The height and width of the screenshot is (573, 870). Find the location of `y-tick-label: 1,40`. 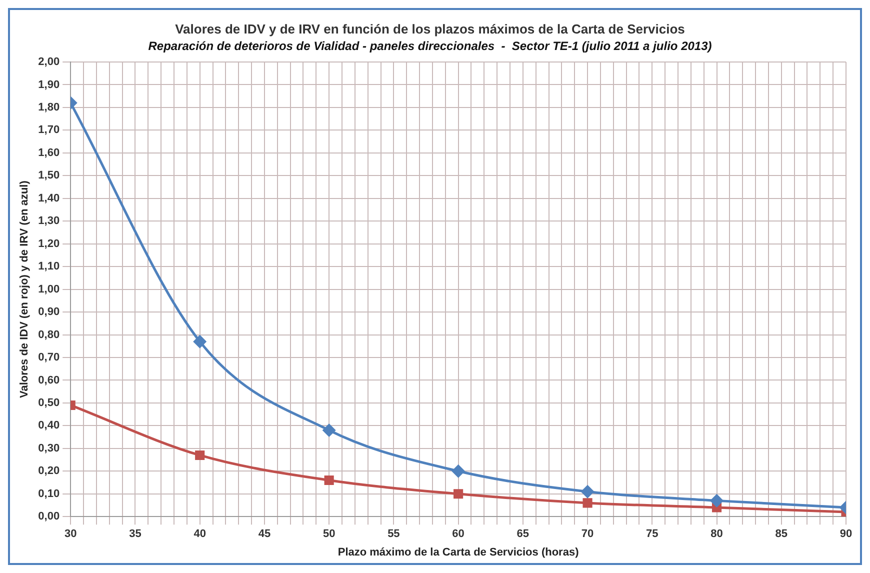

y-tick-label: 1,40 is located at coordinates (49, 198).